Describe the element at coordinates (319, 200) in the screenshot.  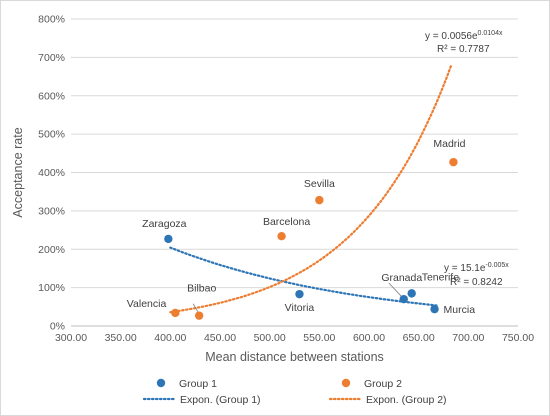
I see `data-point-sevilla` at that location.